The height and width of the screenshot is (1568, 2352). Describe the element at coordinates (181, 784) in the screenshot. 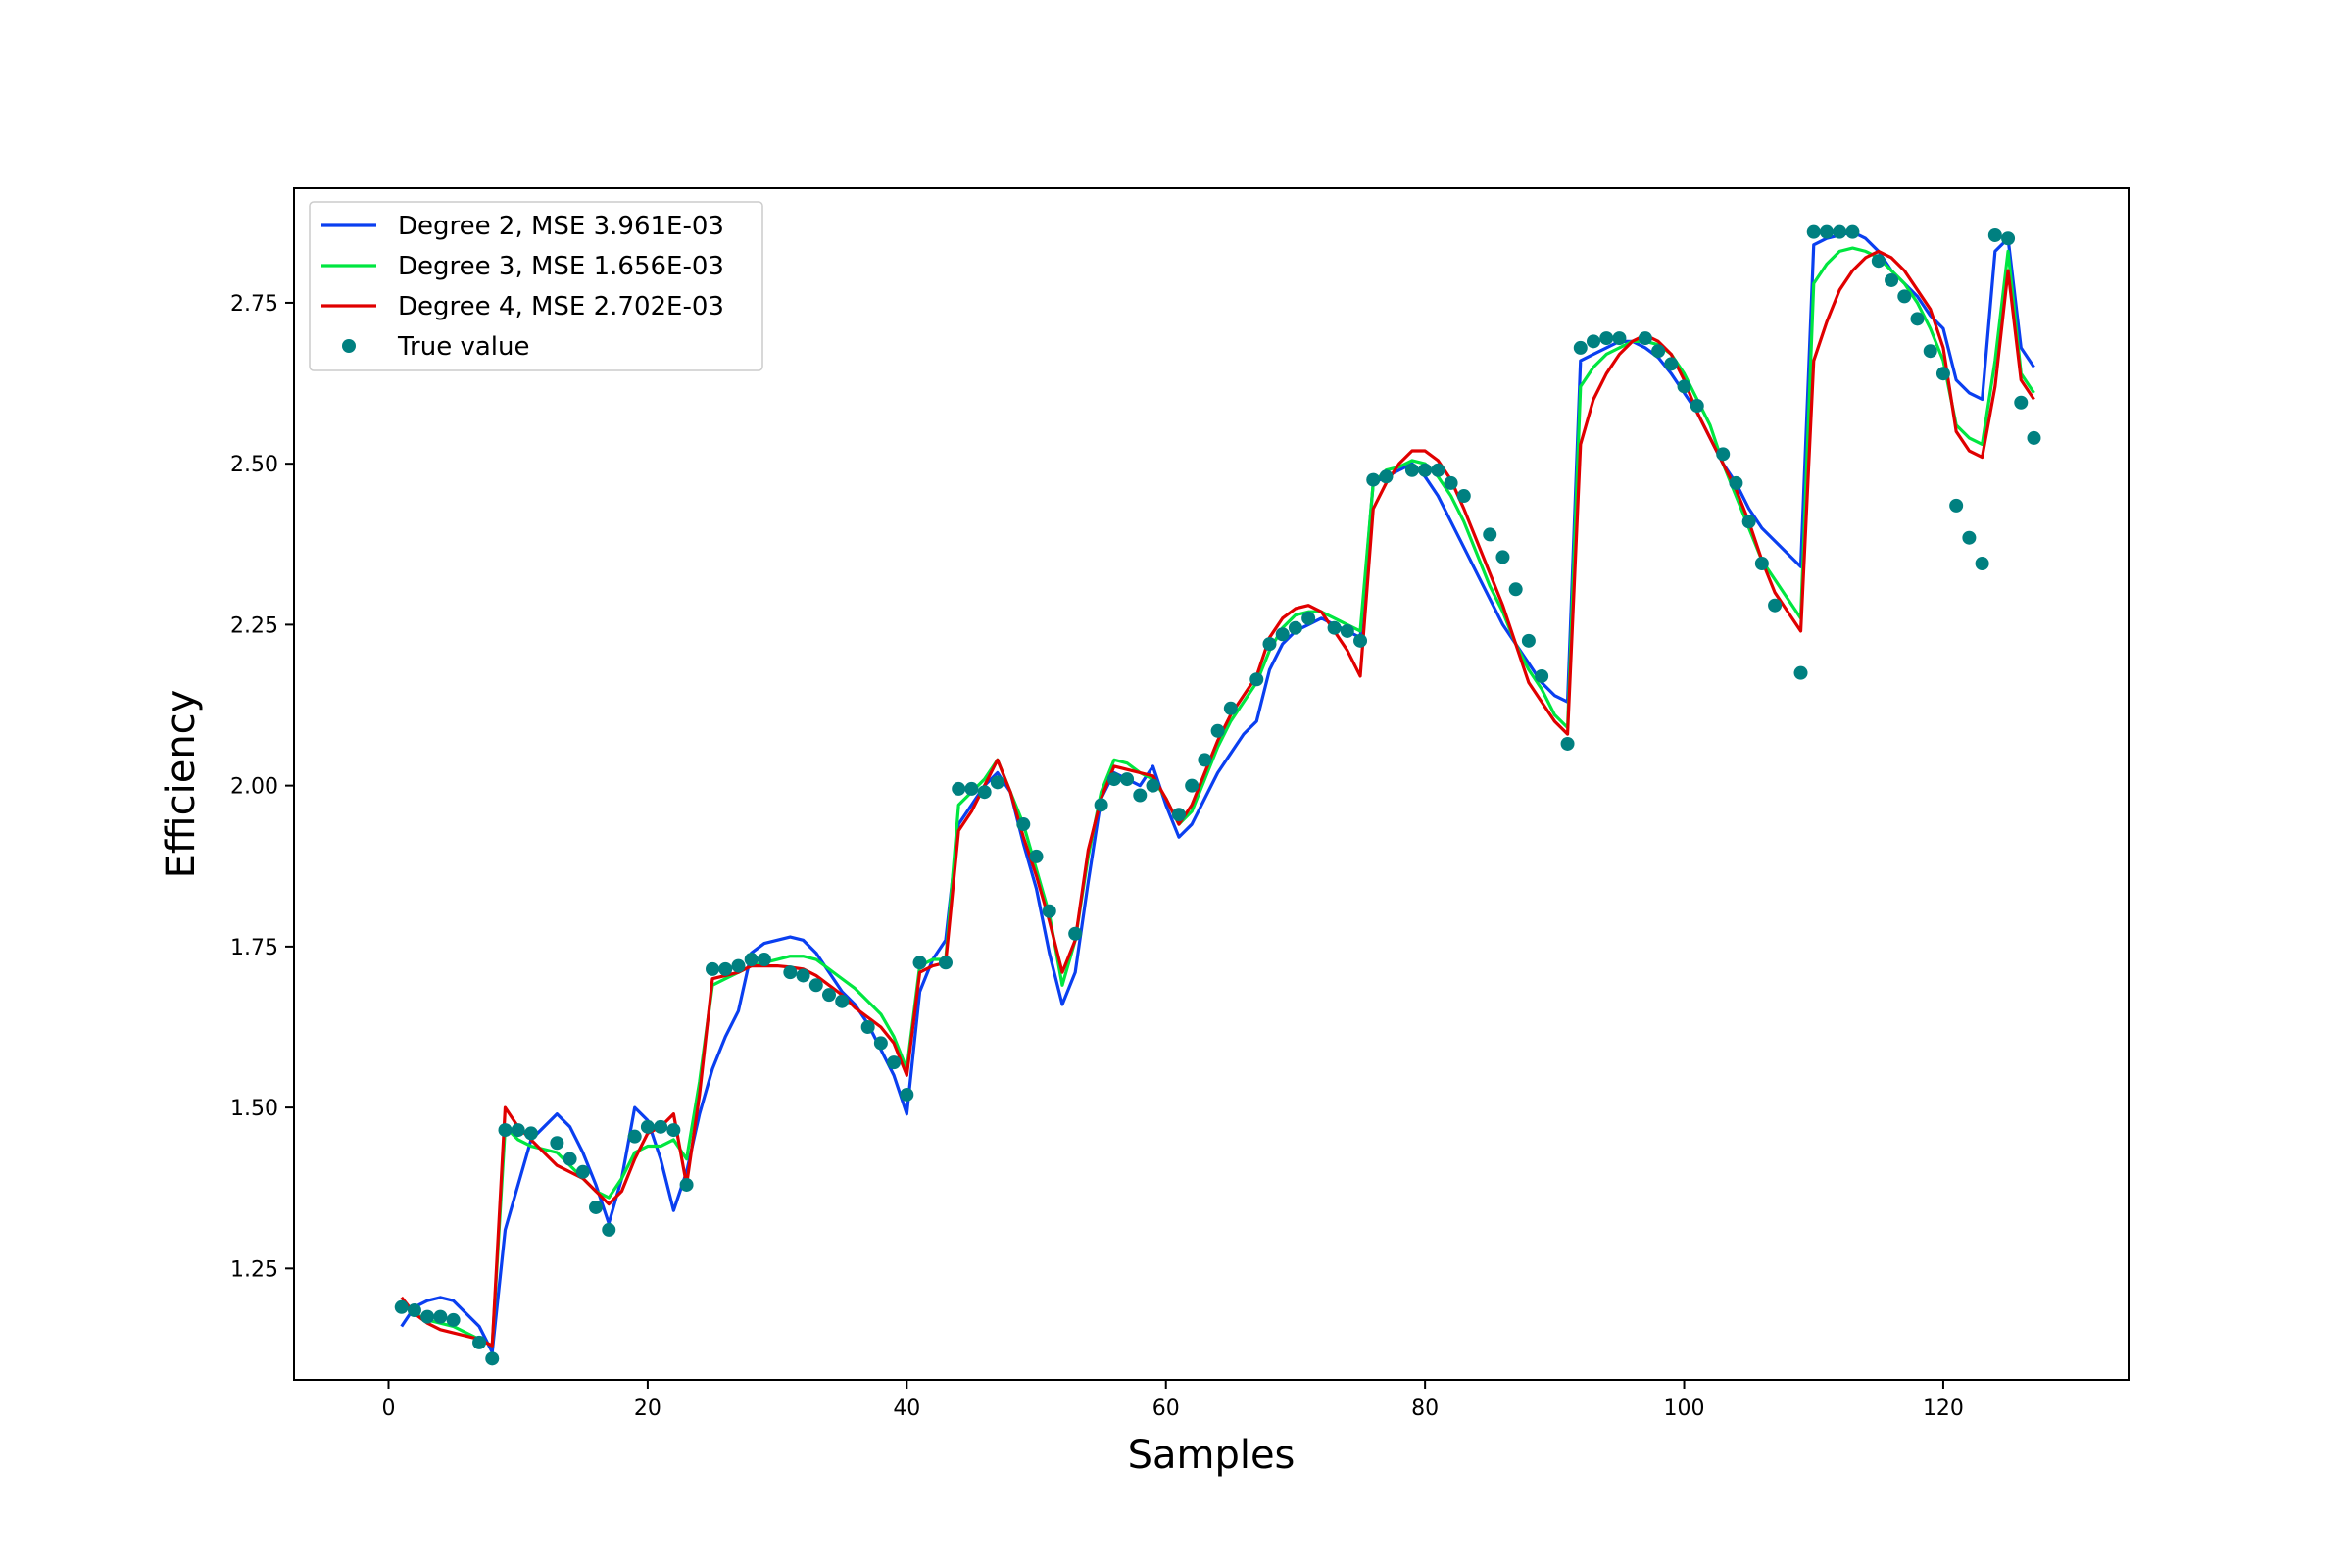

I see `y-axis-title: Efficiency` at that location.